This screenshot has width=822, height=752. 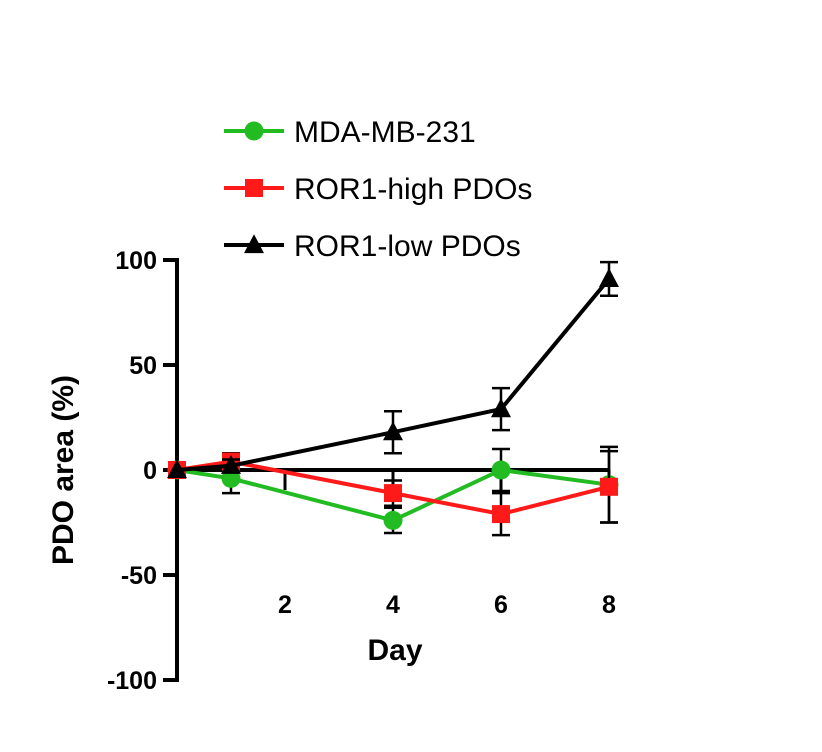 What do you see at coordinates (285, 605) in the screenshot?
I see `x-tick-label: 2` at bounding box center [285, 605].